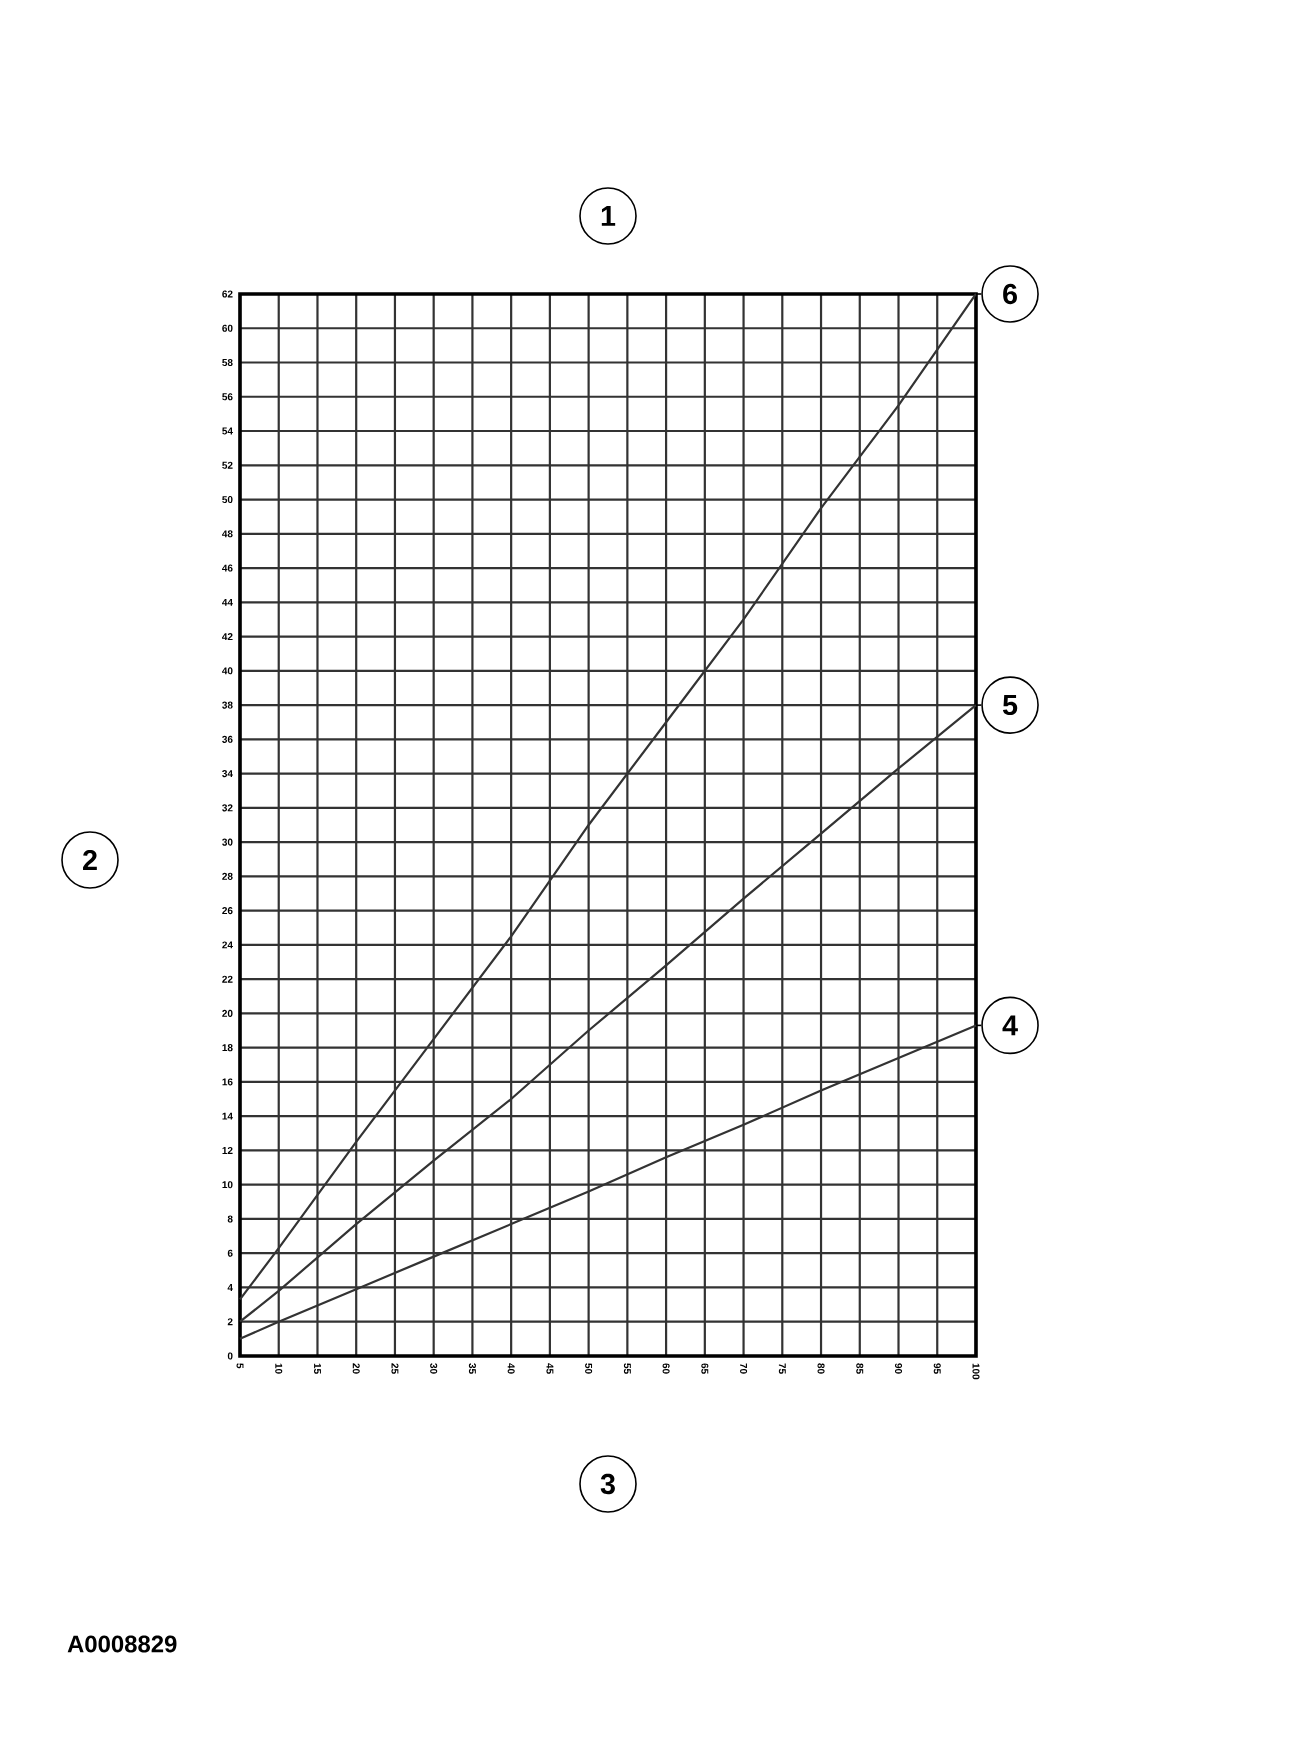 This screenshot has width=1290, height=1740. I want to click on series-label: 4, so click(1010, 1025).